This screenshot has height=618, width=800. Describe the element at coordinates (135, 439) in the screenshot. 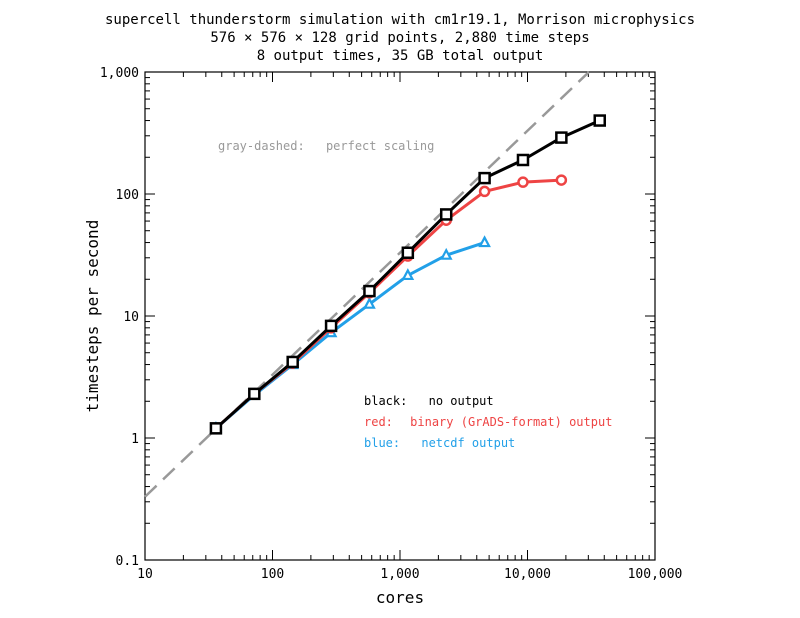

I see `y-tick-label: 1` at that location.